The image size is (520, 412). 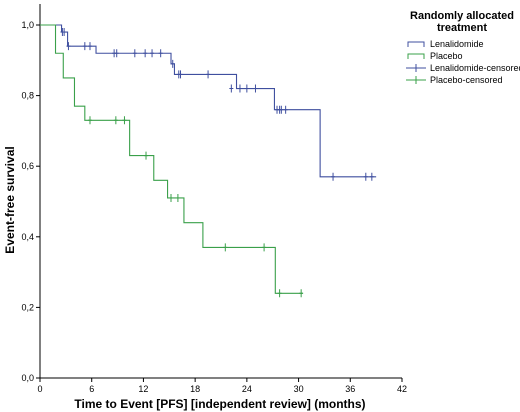 What do you see at coordinates (27, 378) in the screenshot?
I see `y-tick-label: 0,0` at bounding box center [27, 378].